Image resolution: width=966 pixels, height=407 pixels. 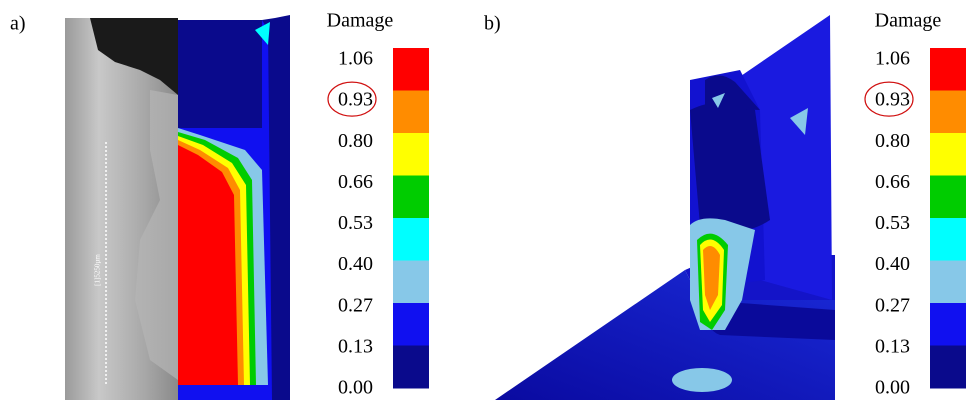 What do you see at coordinates (492, 24) in the screenshot?
I see `panel-label: b)` at bounding box center [492, 24].